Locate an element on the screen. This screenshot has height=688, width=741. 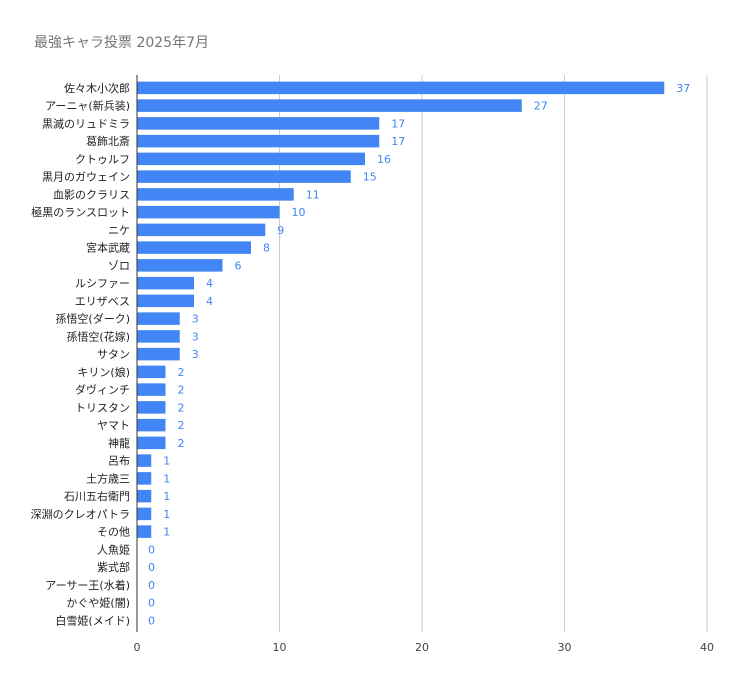
category-label: 宮本武蔵 is located at coordinates (108, 248).